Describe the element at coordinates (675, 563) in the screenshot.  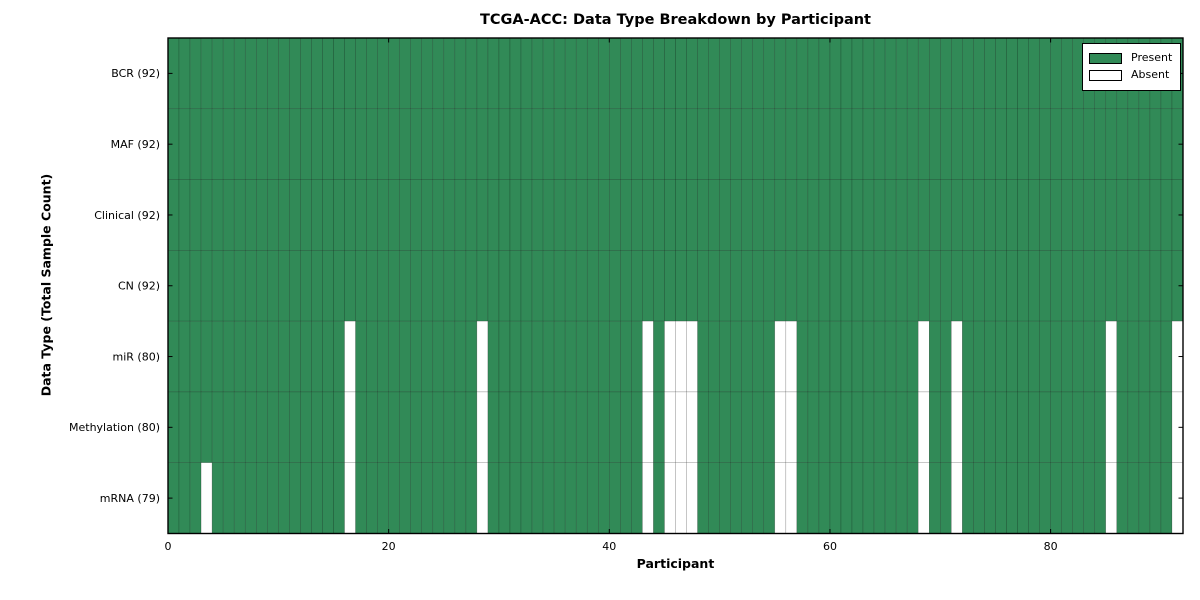
I see `x-axis-label: Participant` at that location.